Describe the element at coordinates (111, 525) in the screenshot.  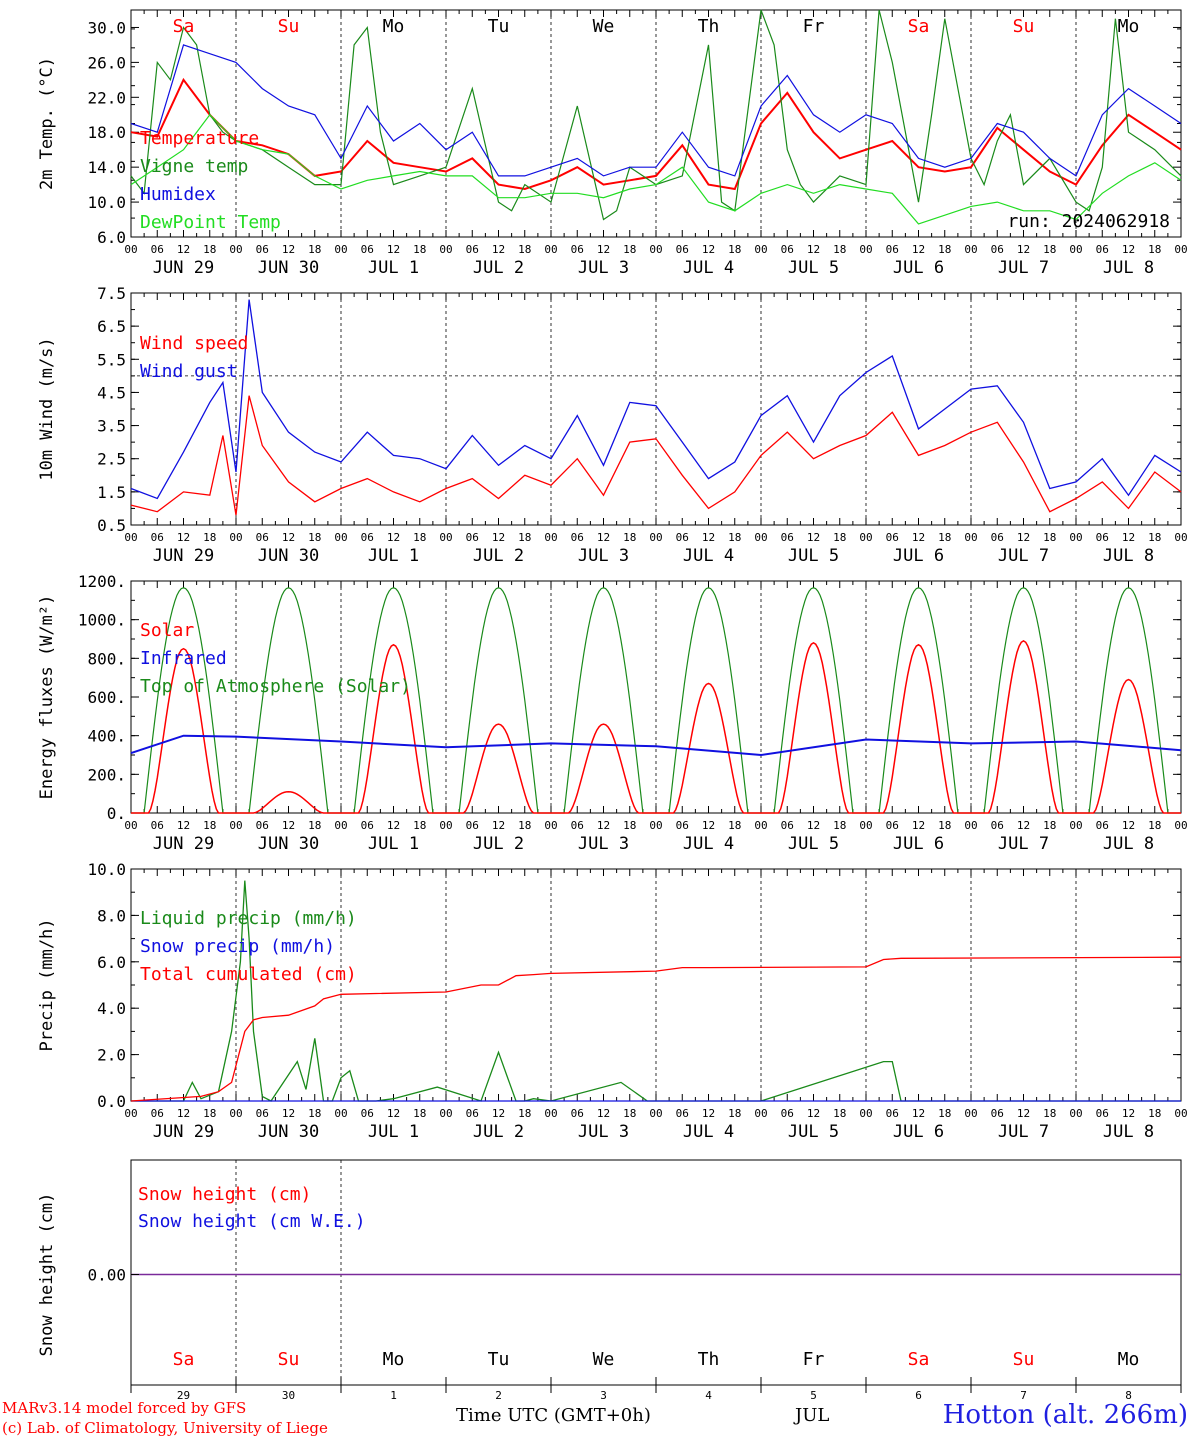
I see `y-tick-label: 0.5` at that location.